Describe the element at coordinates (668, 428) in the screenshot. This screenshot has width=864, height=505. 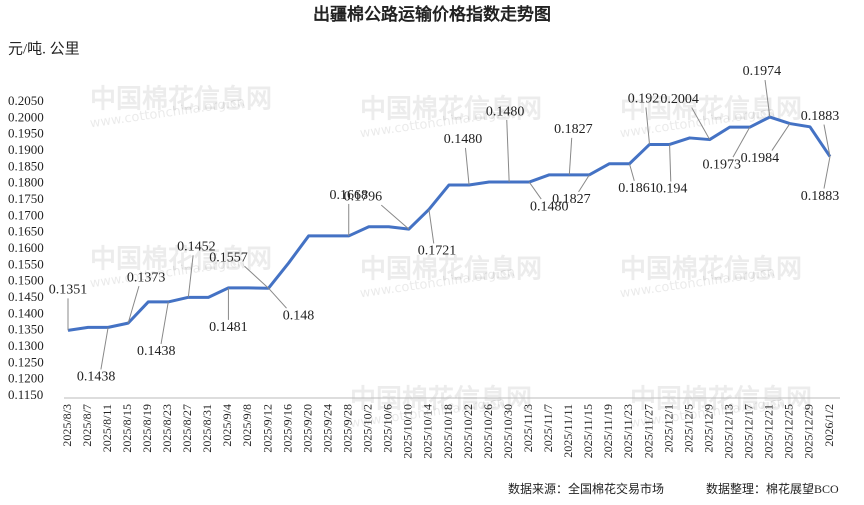
I see `x-tick-label: 2025/12/1` at that location.